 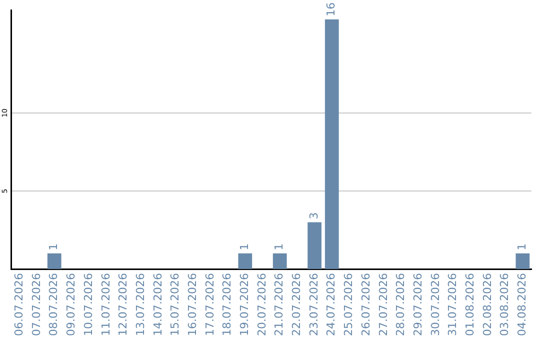 What do you see at coordinates (279, 304) in the screenshot?
I see `x-tick-label: 21.07.2026` at bounding box center [279, 304].